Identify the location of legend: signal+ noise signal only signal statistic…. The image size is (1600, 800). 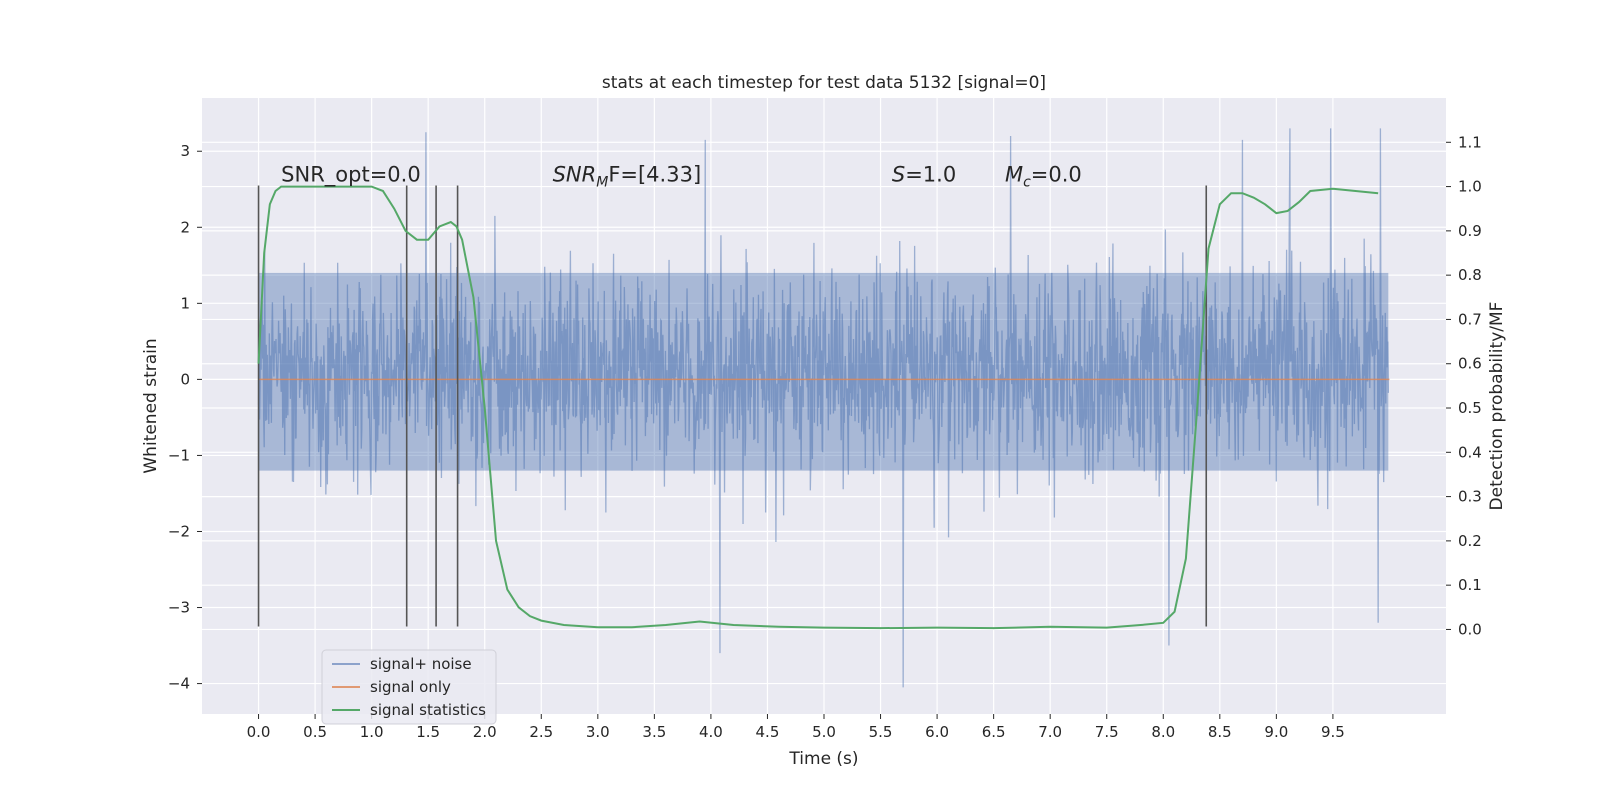
(409, 687).